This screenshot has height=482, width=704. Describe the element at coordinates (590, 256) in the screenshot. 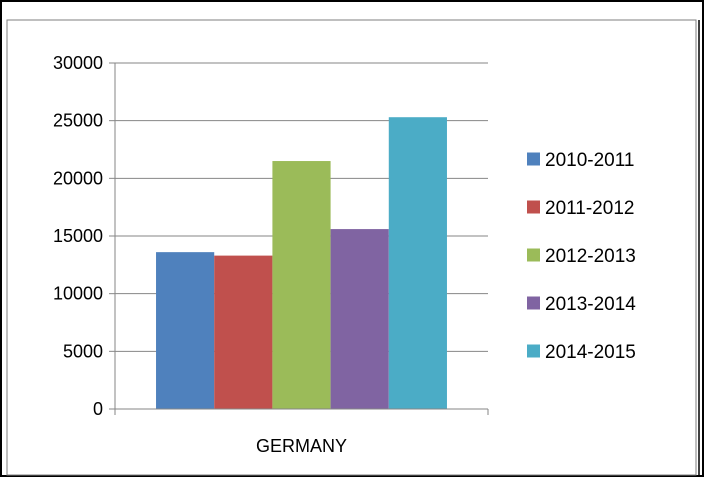

I see `legend-label: 2012-2013` at that location.